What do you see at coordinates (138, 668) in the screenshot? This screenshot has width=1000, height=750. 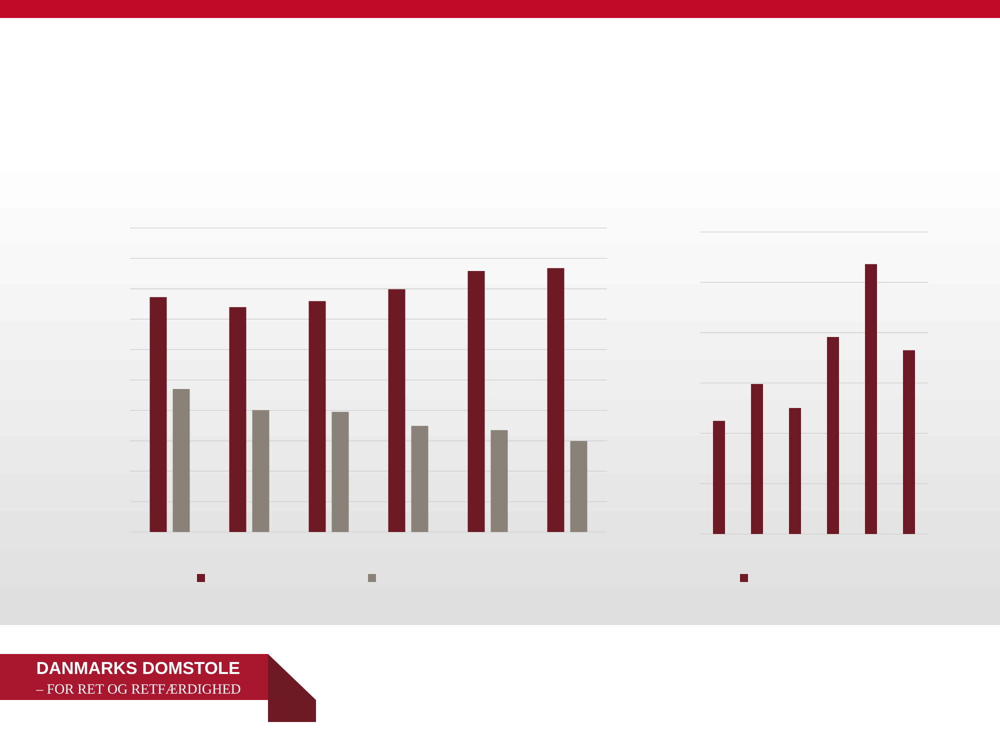 I see `text: DANMARKS DOMSTOLE` at bounding box center [138, 668].